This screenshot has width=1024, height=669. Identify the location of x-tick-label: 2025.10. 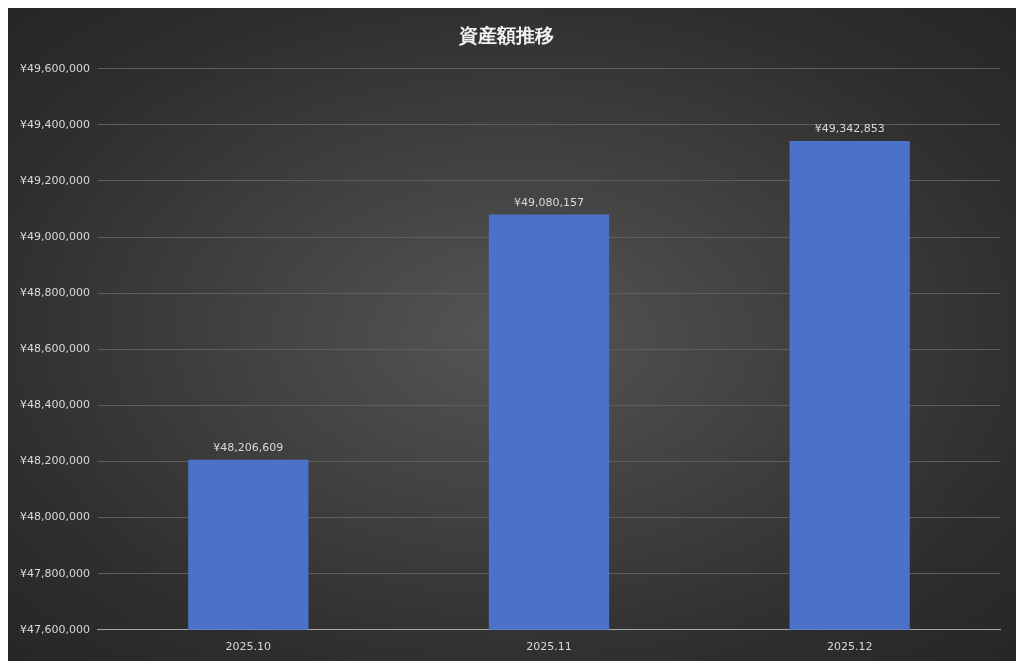
(248, 647).